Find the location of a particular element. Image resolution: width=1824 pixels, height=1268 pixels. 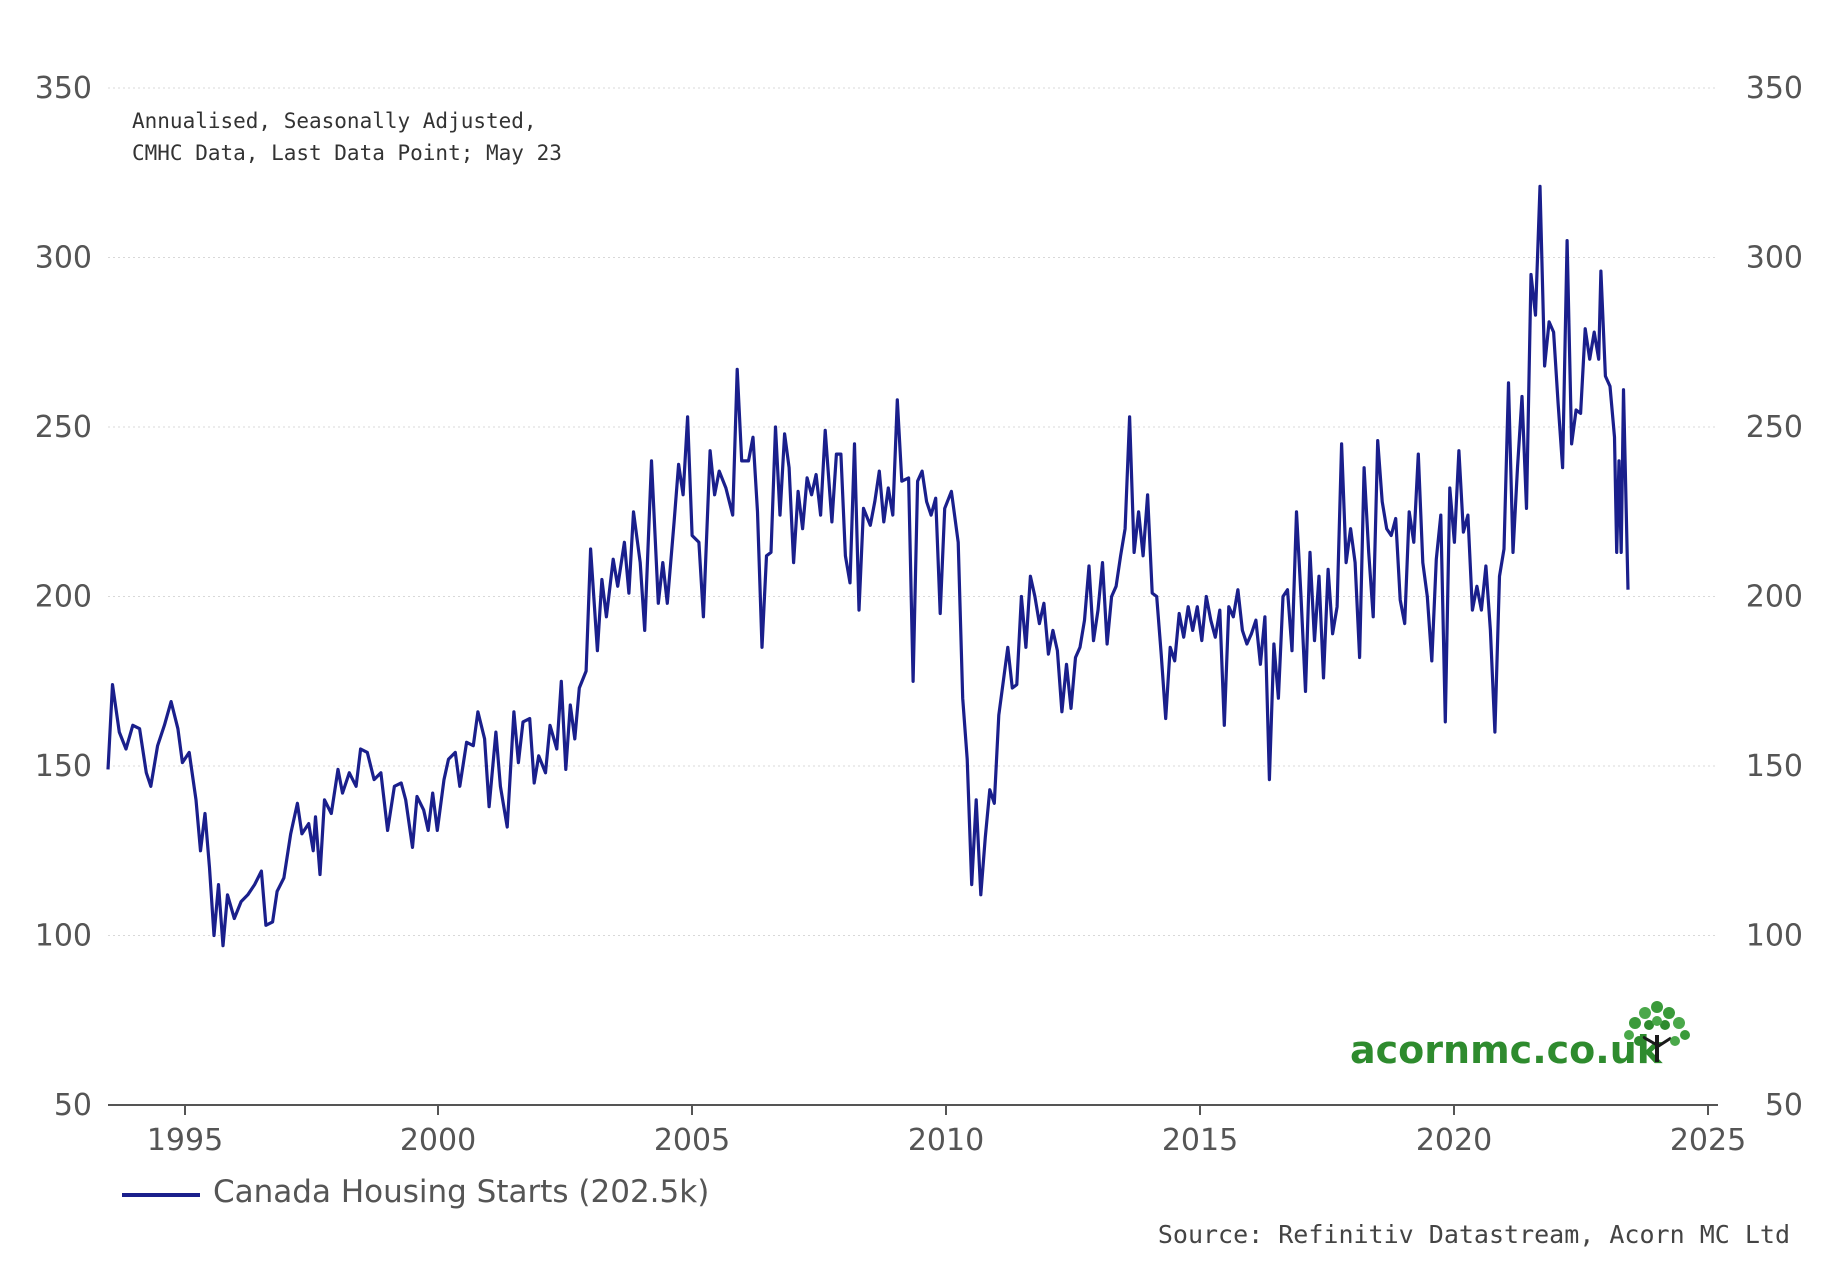

legend-label: Canada Housing Starts (202.5k) is located at coordinates (461, 1192).